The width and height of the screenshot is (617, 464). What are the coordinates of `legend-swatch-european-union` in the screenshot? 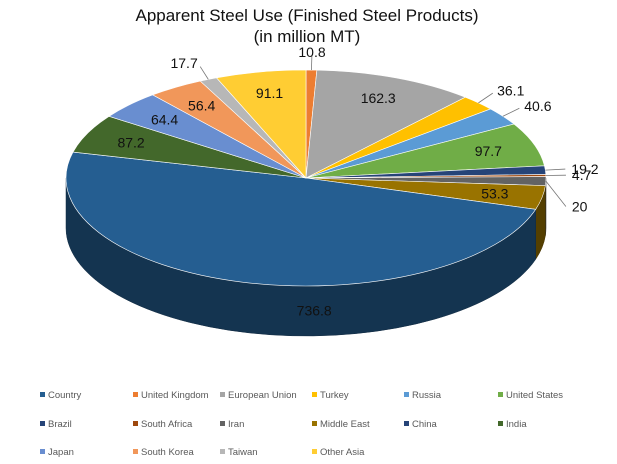 It's located at (222, 394).